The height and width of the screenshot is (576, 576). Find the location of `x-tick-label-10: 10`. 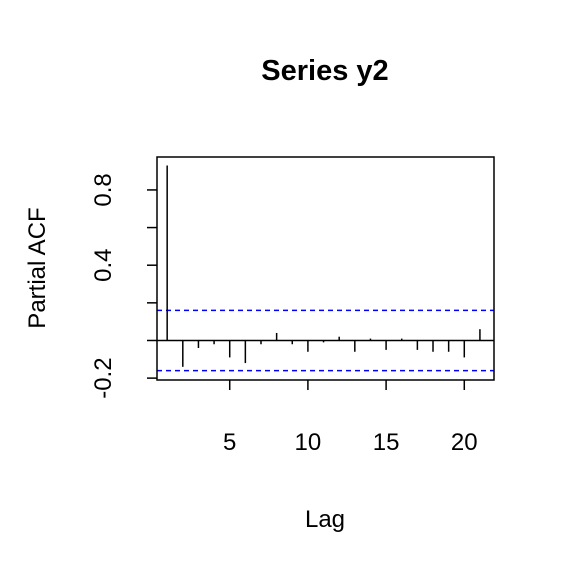

x-tick-label-10: 10 is located at coordinates (308, 442).